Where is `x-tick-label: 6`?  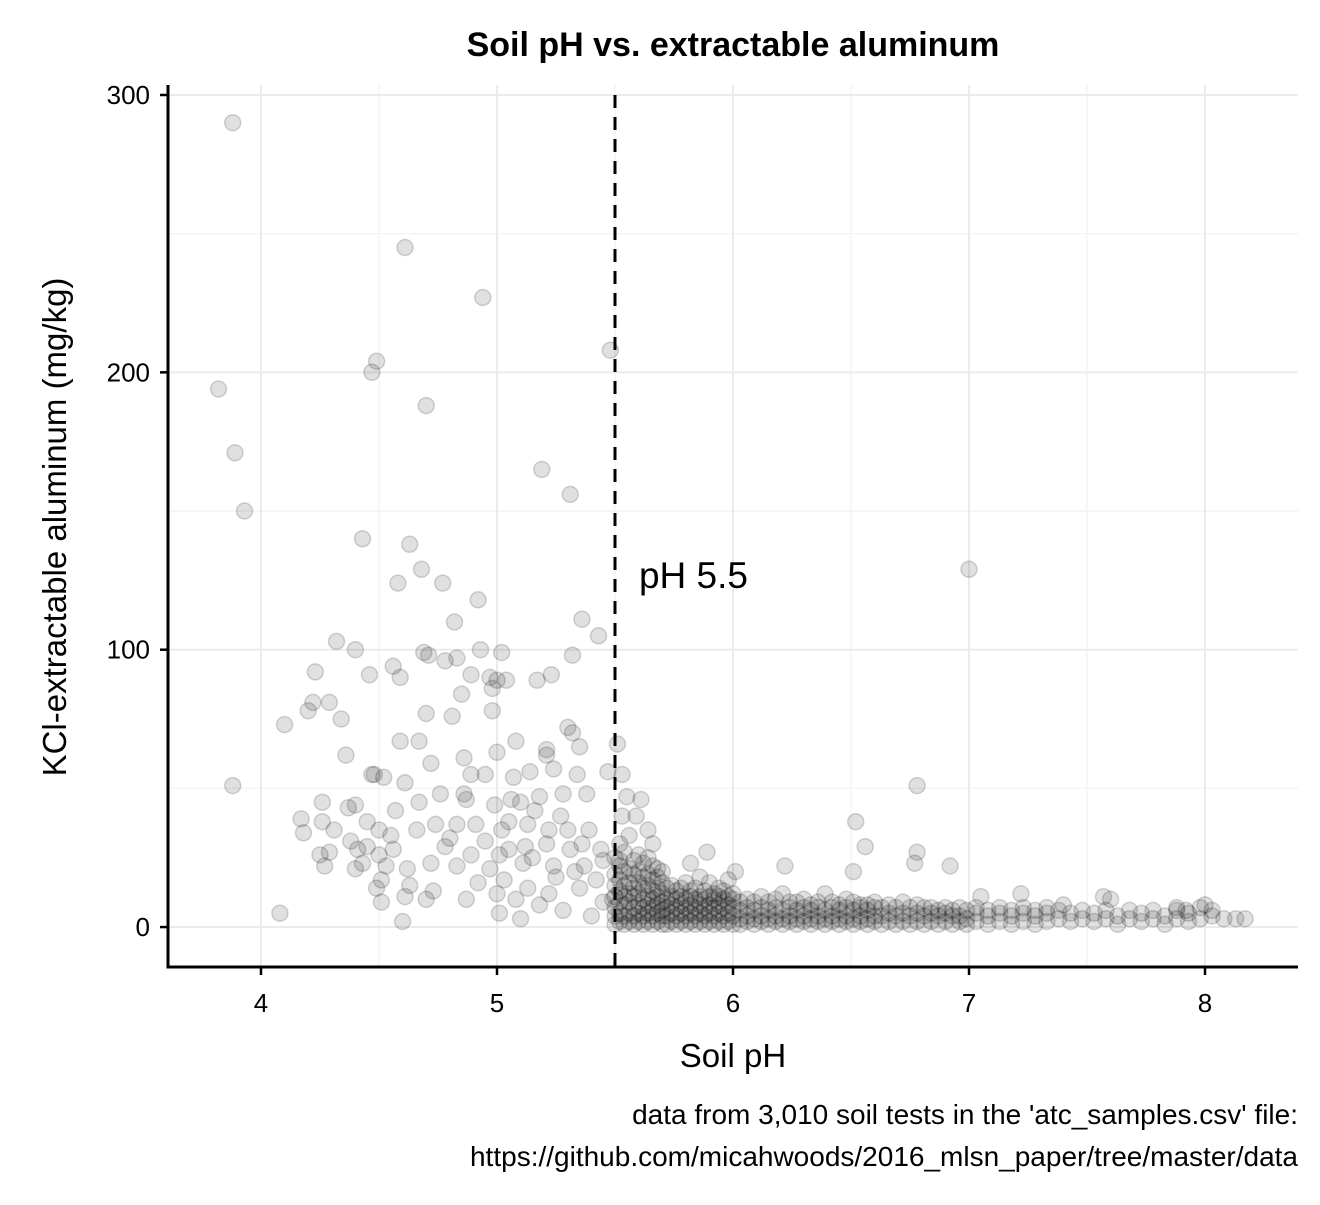
x-tick-label: 6 is located at coordinates (733, 1003).